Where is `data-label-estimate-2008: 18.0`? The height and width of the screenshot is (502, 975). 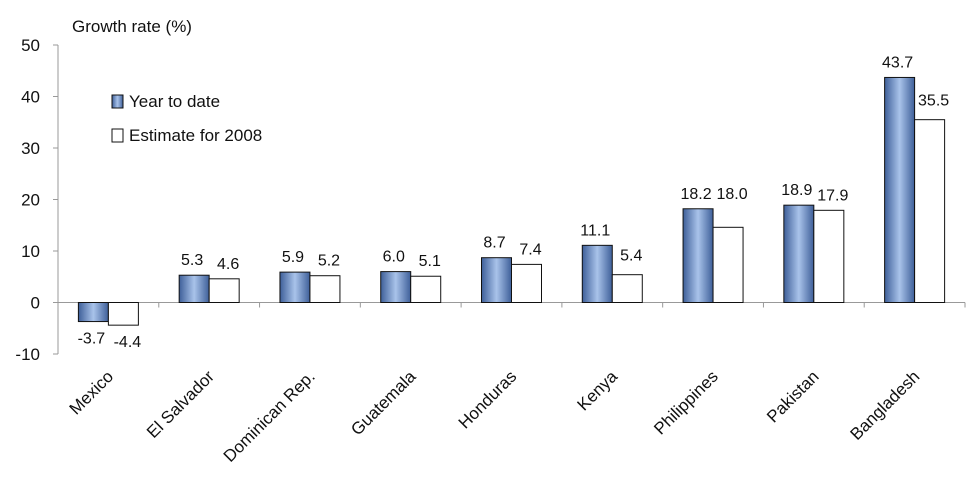
data-label-estimate-2008: 18.0 is located at coordinates (731, 194).